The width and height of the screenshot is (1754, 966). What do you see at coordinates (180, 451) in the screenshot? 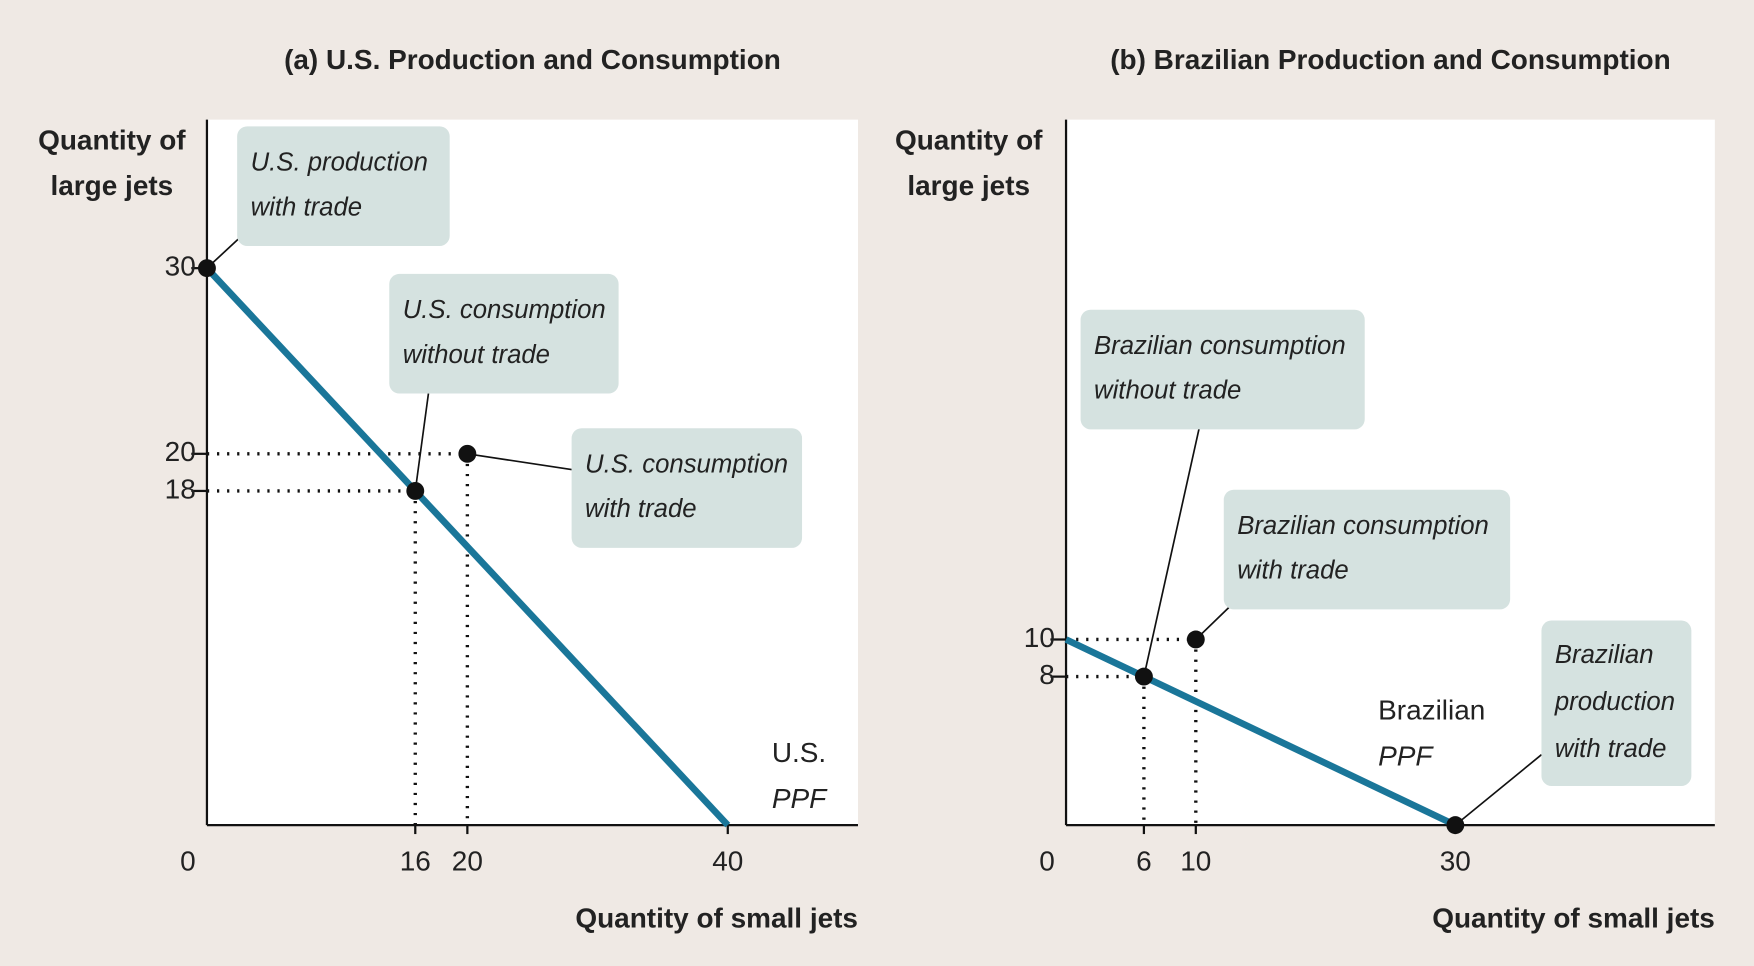
I see `y-tick-label: 20` at bounding box center [180, 451].